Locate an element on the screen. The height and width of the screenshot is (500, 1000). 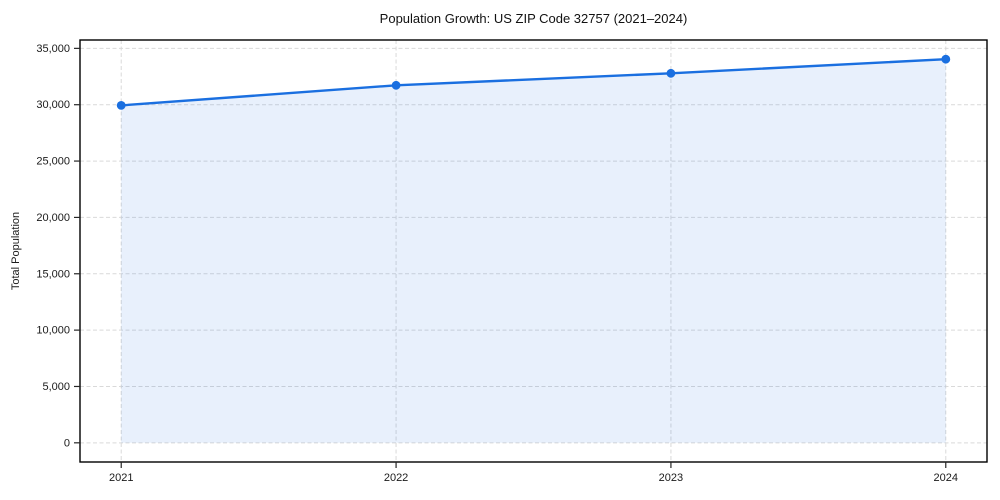
x-tick-label: 2024 is located at coordinates (946, 478).